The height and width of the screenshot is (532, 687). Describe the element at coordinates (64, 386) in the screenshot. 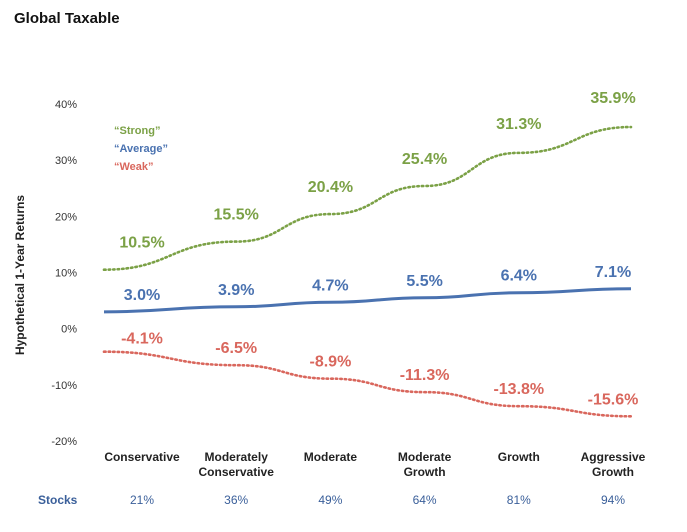

I see `y-tick-label: -10%` at that location.